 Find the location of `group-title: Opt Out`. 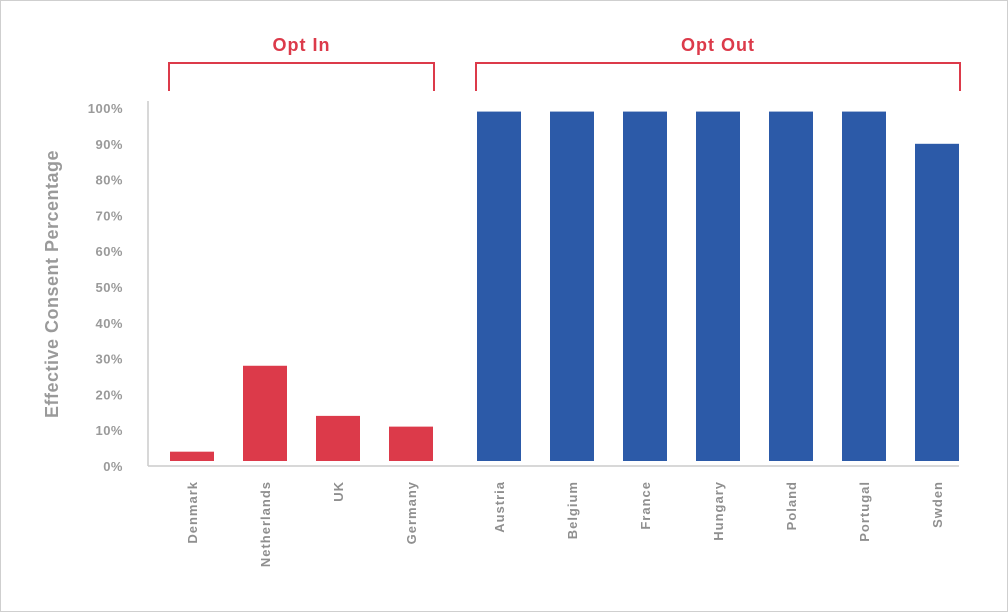

group-title: Opt Out is located at coordinates (718, 45).